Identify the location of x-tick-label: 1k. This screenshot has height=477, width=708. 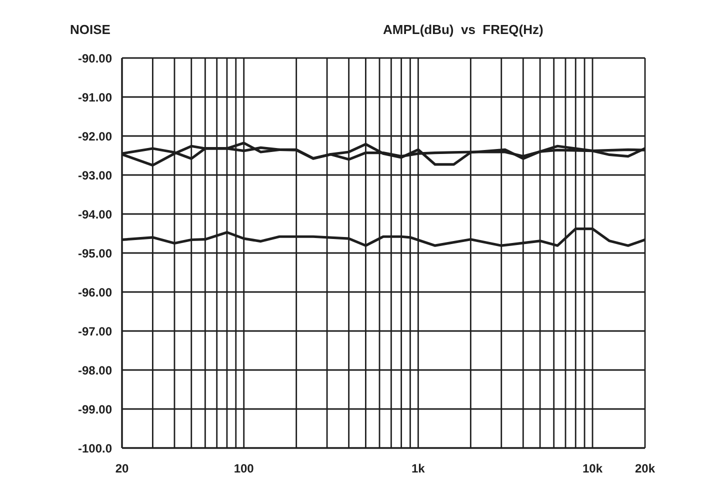
(419, 469).